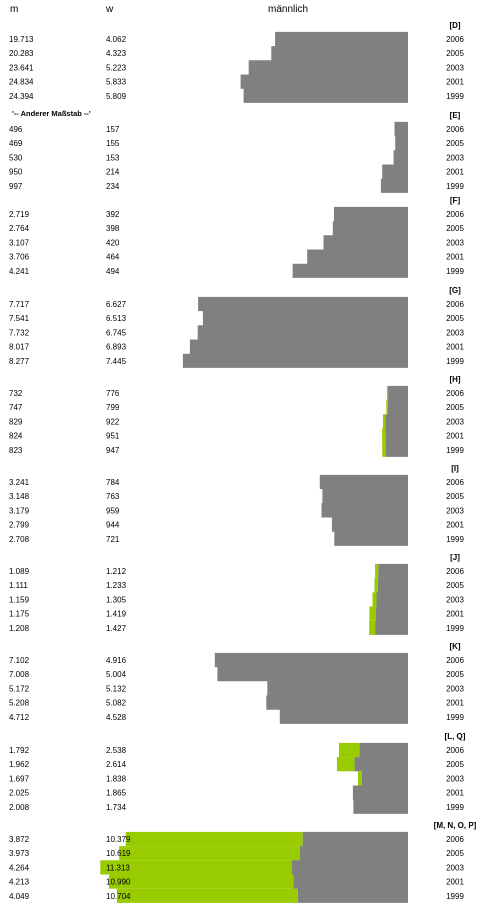  Describe the element at coordinates (116, 53) in the screenshot. I see `value-w: 4.323` at that location.